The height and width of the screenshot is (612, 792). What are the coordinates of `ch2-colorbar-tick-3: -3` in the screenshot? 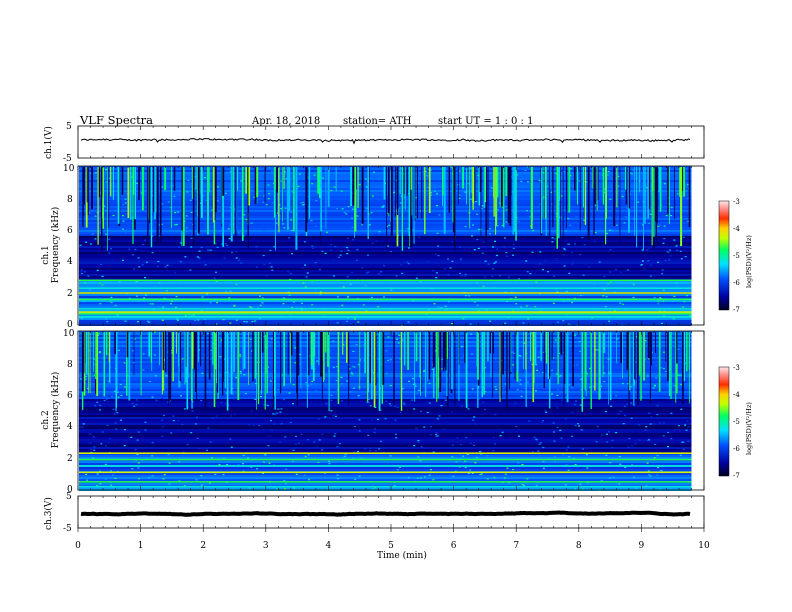 It's located at (736, 368).